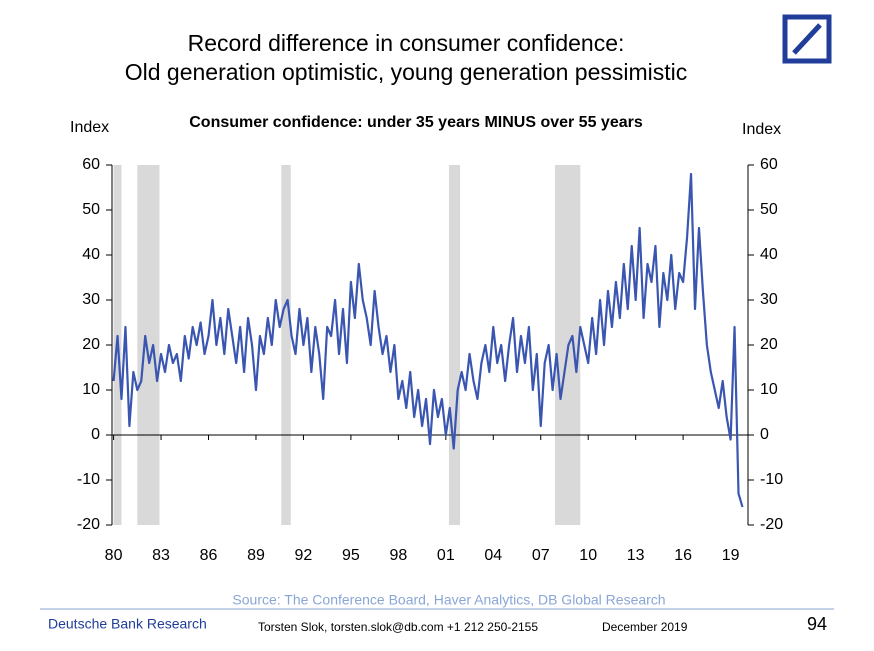 The height and width of the screenshot is (651, 874). What do you see at coordinates (91, 344) in the screenshot?
I see `y-tick-label: 20` at bounding box center [91, 344].